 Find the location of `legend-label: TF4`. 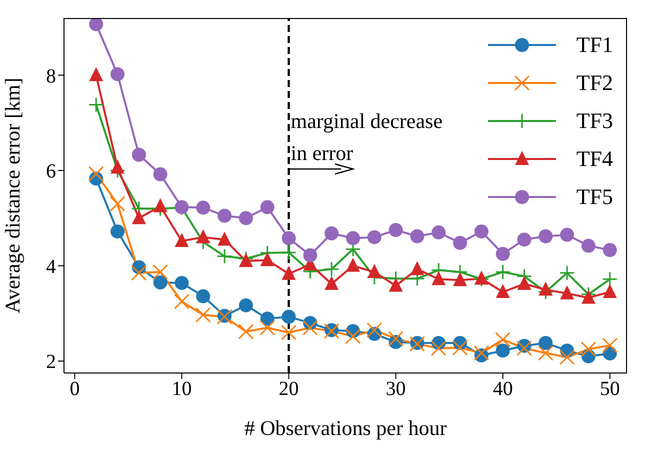

legend-label: TF4 is located at coordinates (594, 159).